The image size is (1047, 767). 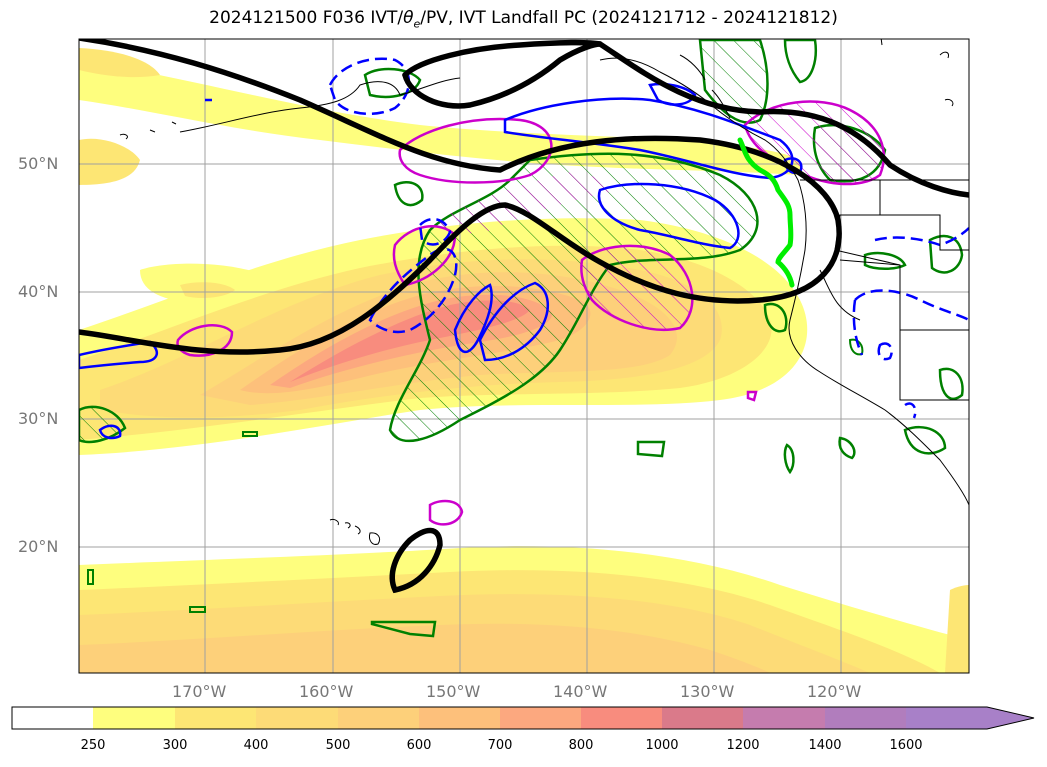 I want to click on colorbar, so click(x=523, y=718).